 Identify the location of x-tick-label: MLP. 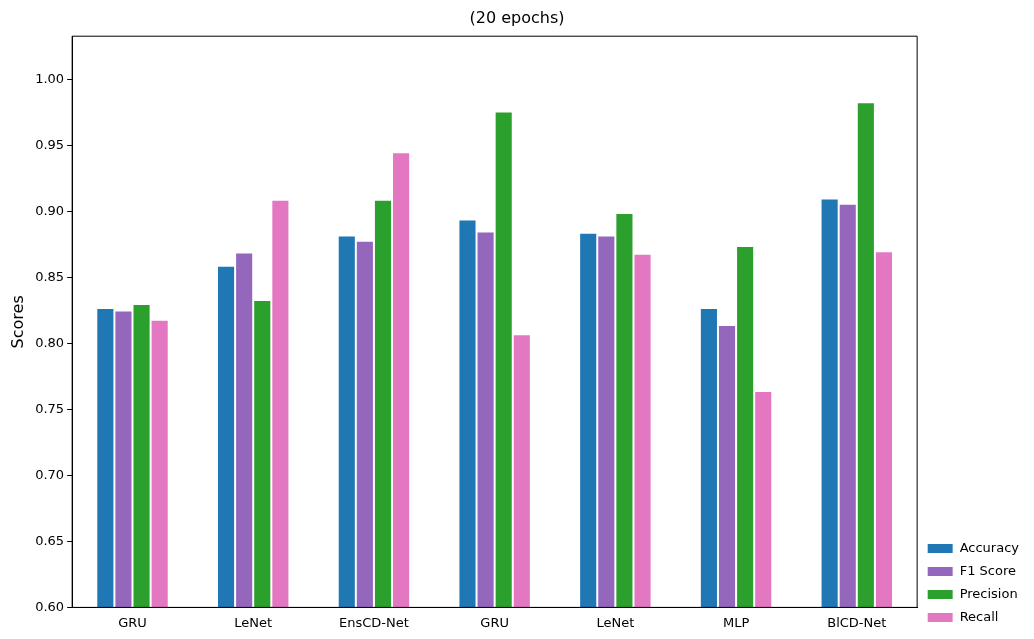
(736, 622).